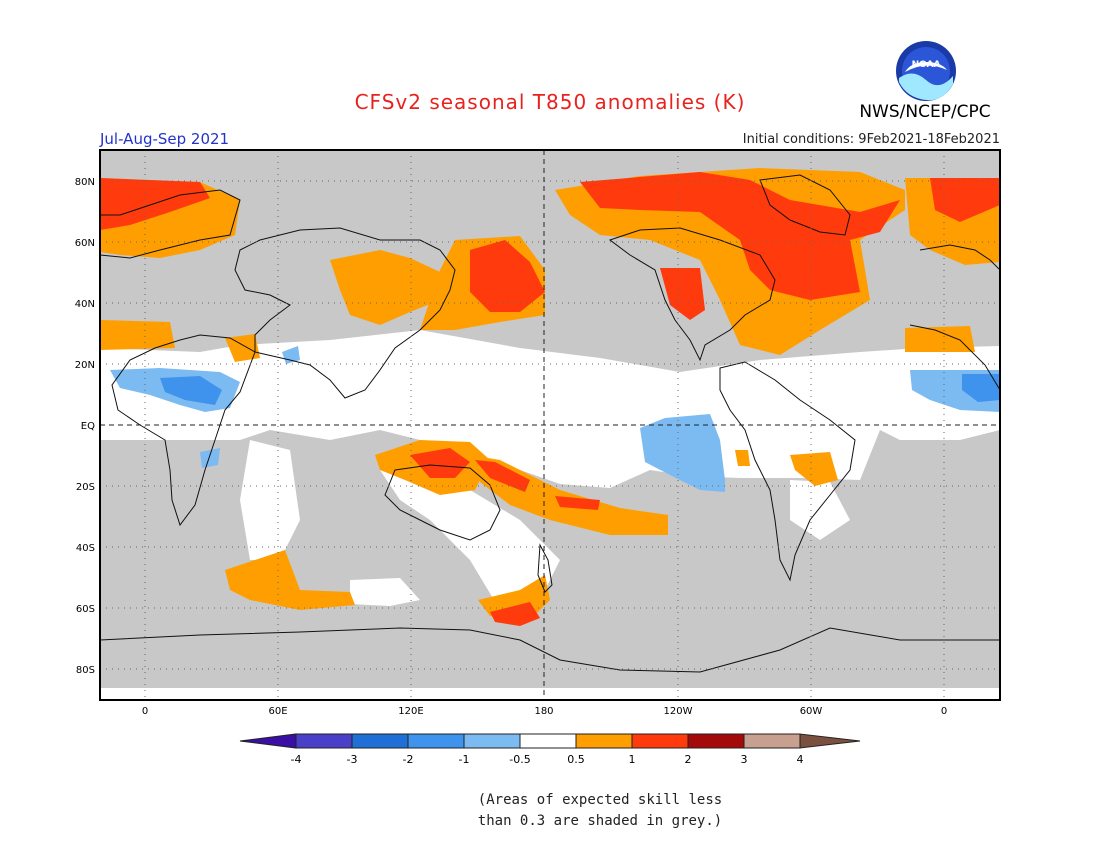 Image resolution: width=1100 pixels, height=850 pixels. What do you see at coordinates (85, 487) in the screenshot?
I see `lat-label: 20S` at bounding box center [85, 487].